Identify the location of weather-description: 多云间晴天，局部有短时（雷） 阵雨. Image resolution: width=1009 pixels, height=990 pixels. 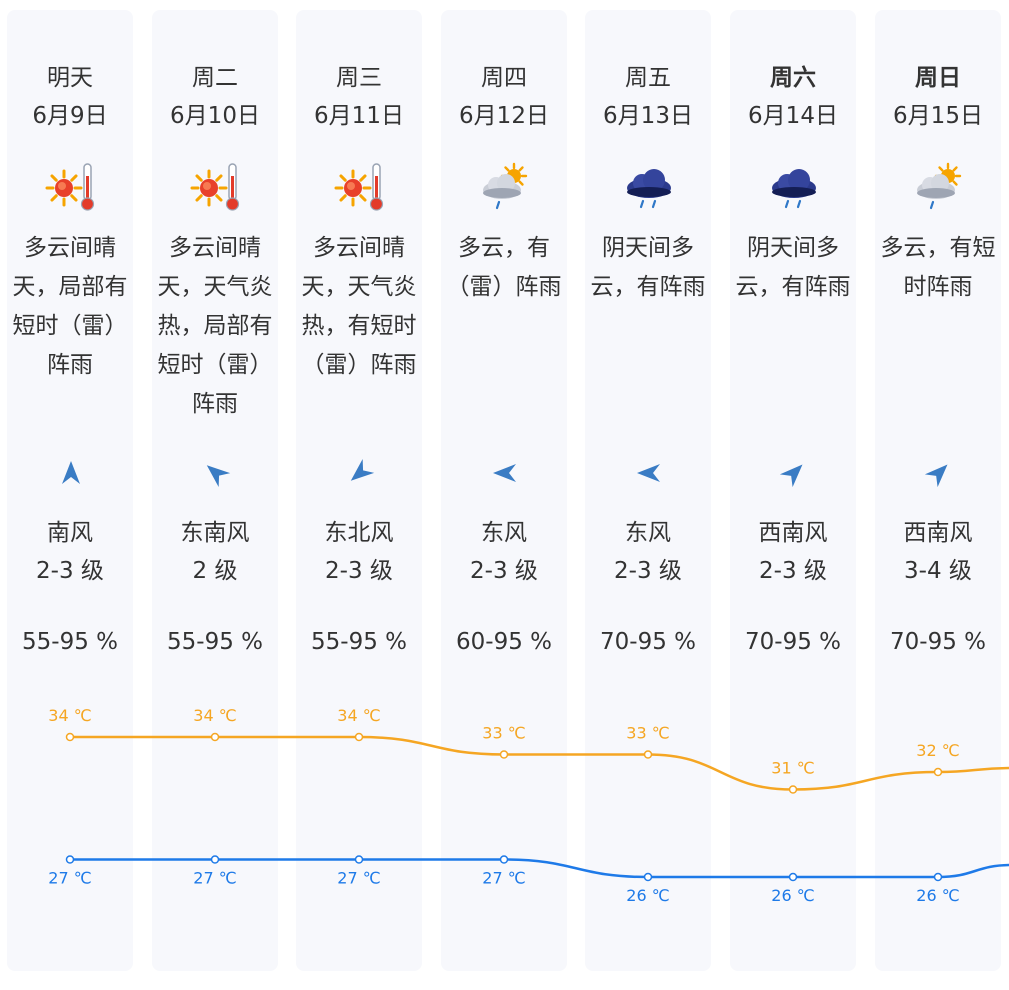
(70, 307).